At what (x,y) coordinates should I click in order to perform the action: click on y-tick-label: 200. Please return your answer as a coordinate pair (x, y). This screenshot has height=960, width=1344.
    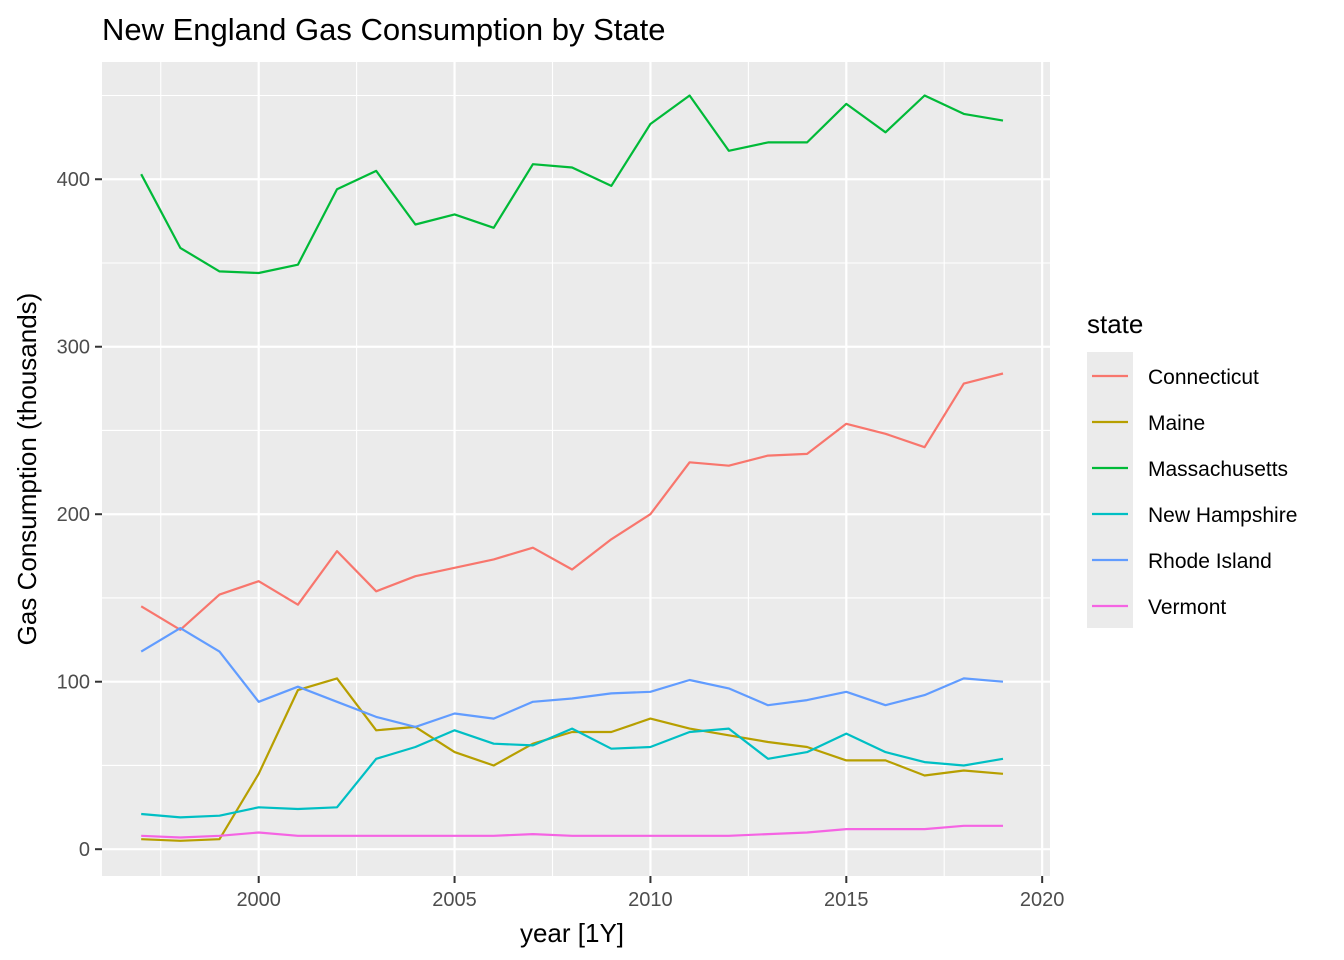
    Looking at the image, I should click on (73, 515).